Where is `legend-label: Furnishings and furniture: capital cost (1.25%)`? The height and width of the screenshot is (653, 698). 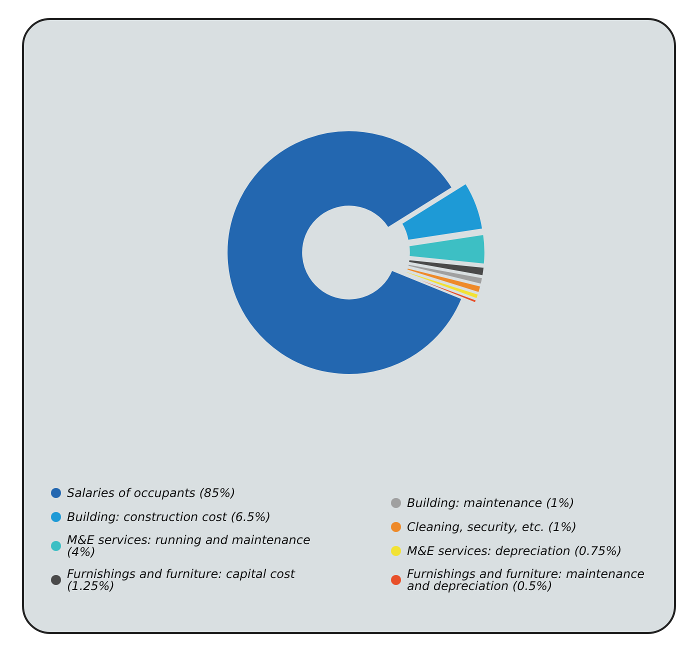
legend-label: Furnishings and furniture: capital cost (1.25%) is located at coordinates (183, 580).